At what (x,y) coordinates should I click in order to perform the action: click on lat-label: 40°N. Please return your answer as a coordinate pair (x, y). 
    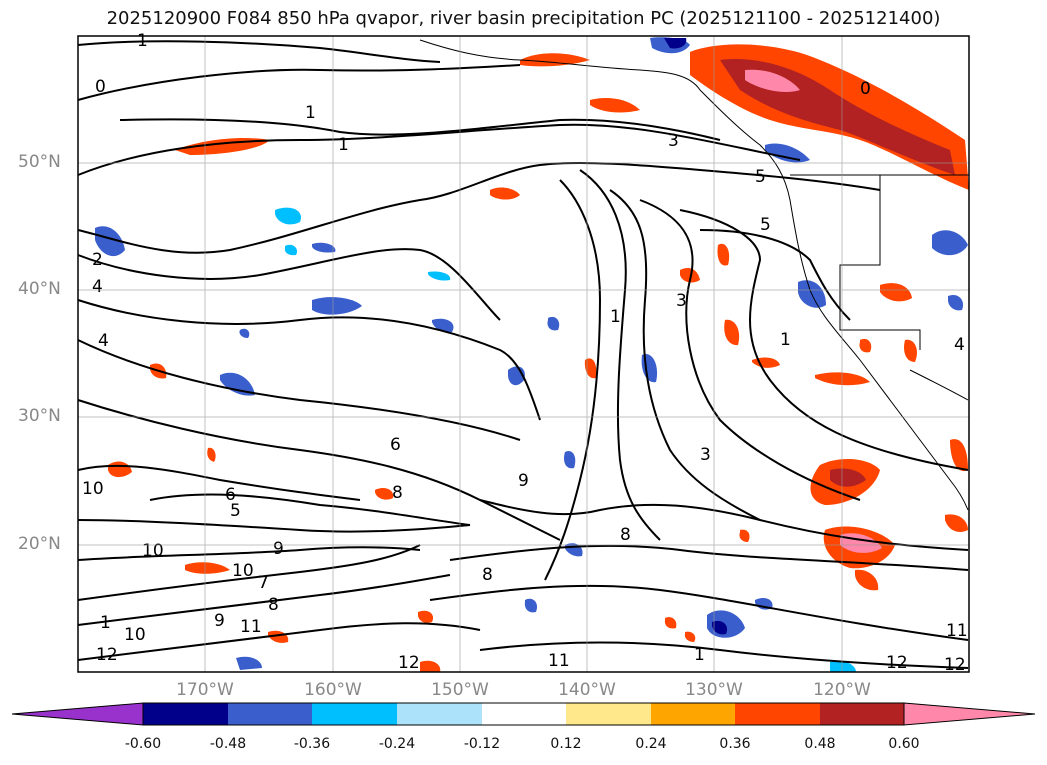
    Looking at the image, I should click on (39, 289).